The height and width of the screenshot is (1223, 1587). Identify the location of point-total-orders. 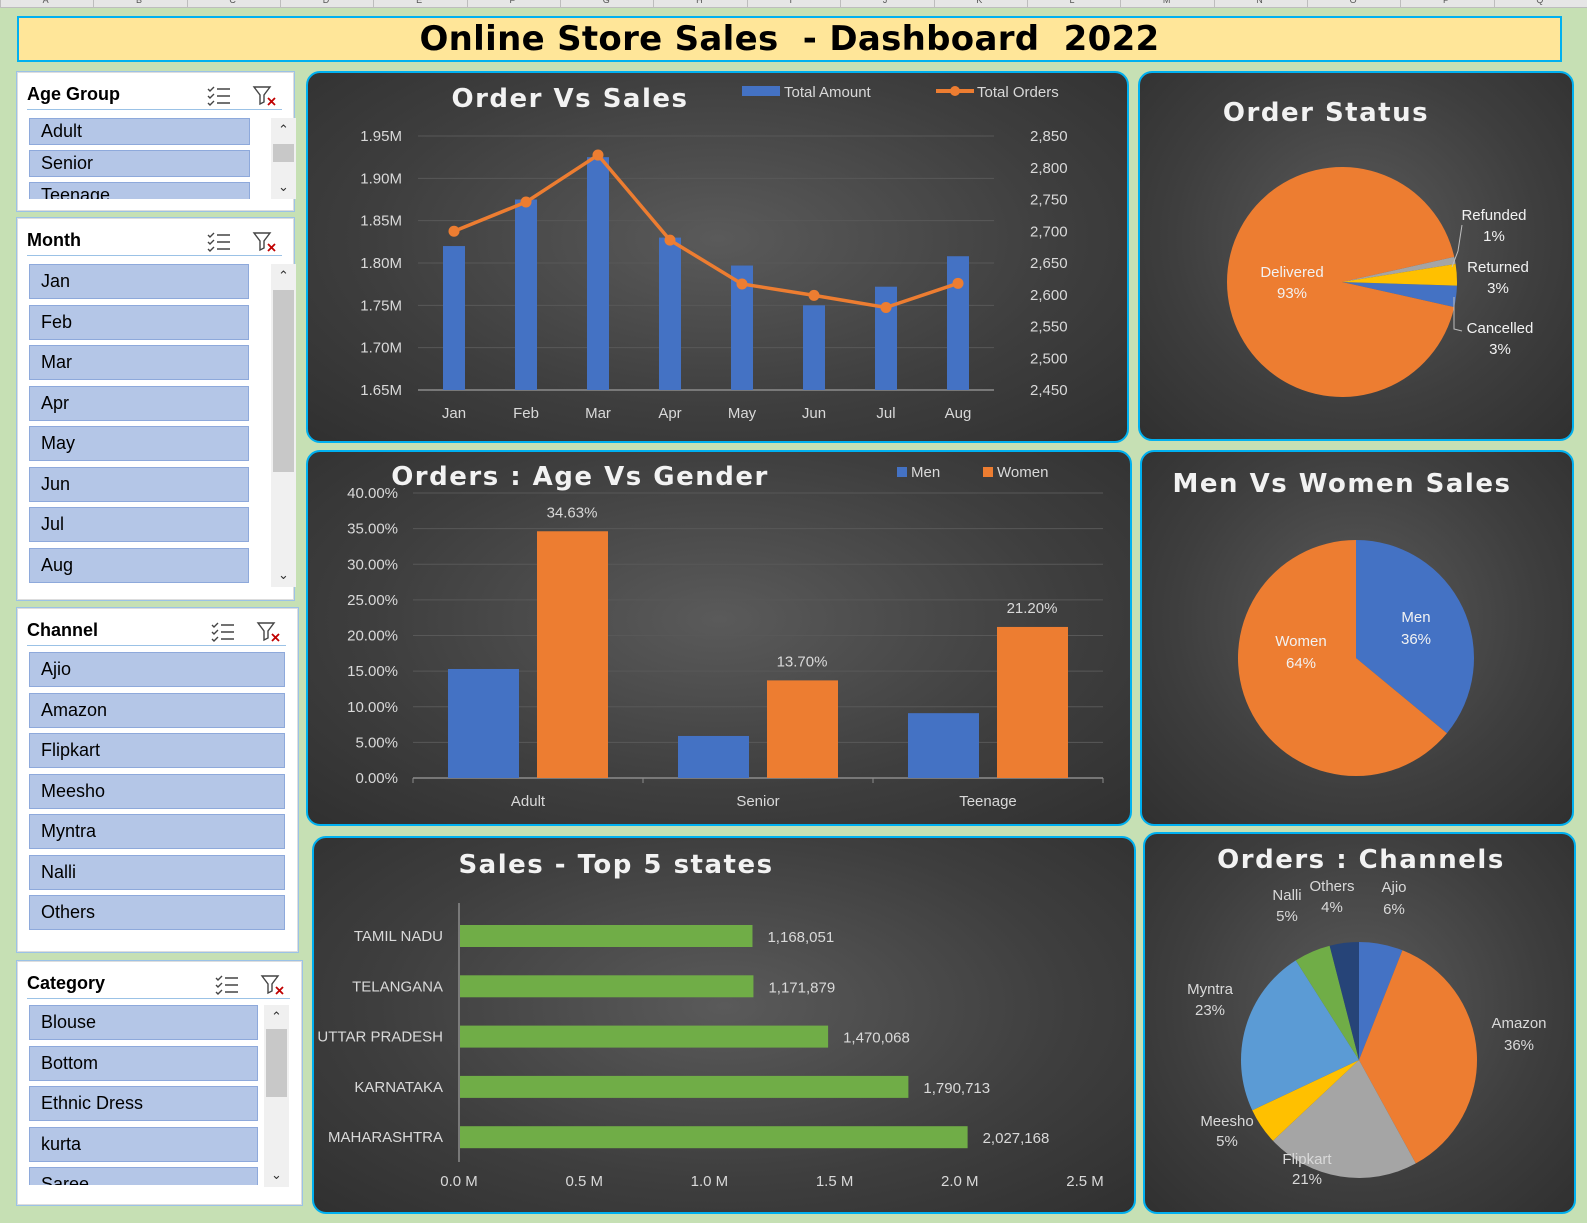
(670, 240).